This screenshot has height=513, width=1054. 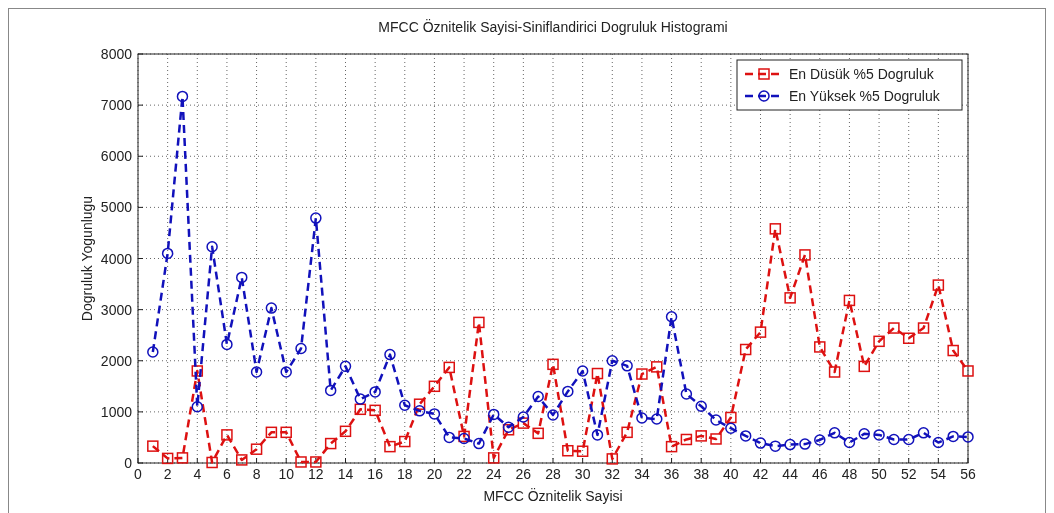 I want to click on x-tick-label: 8, so click(x=256, y=474).